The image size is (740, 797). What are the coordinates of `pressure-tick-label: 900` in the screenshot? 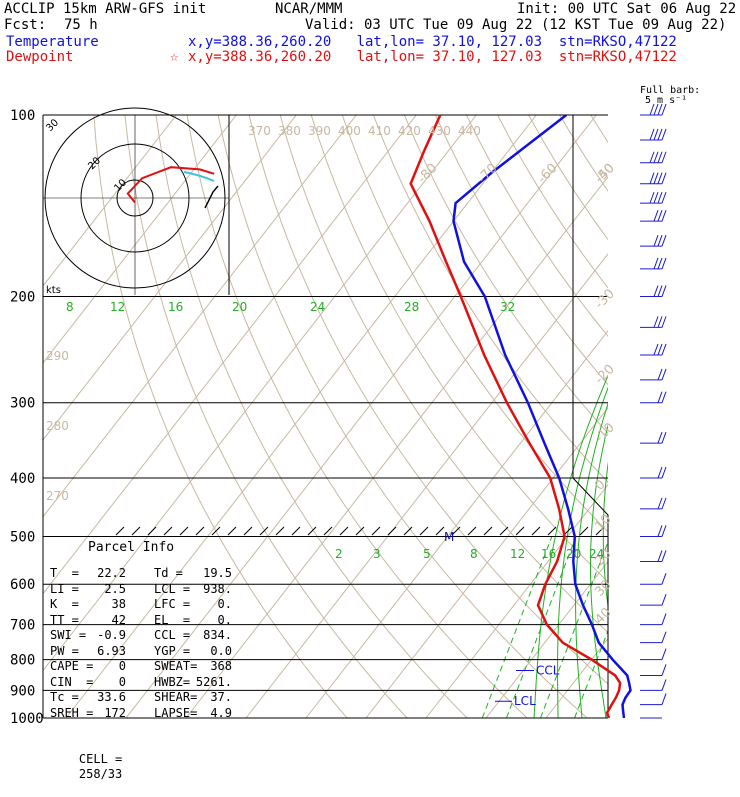 It's located at (22, 691).